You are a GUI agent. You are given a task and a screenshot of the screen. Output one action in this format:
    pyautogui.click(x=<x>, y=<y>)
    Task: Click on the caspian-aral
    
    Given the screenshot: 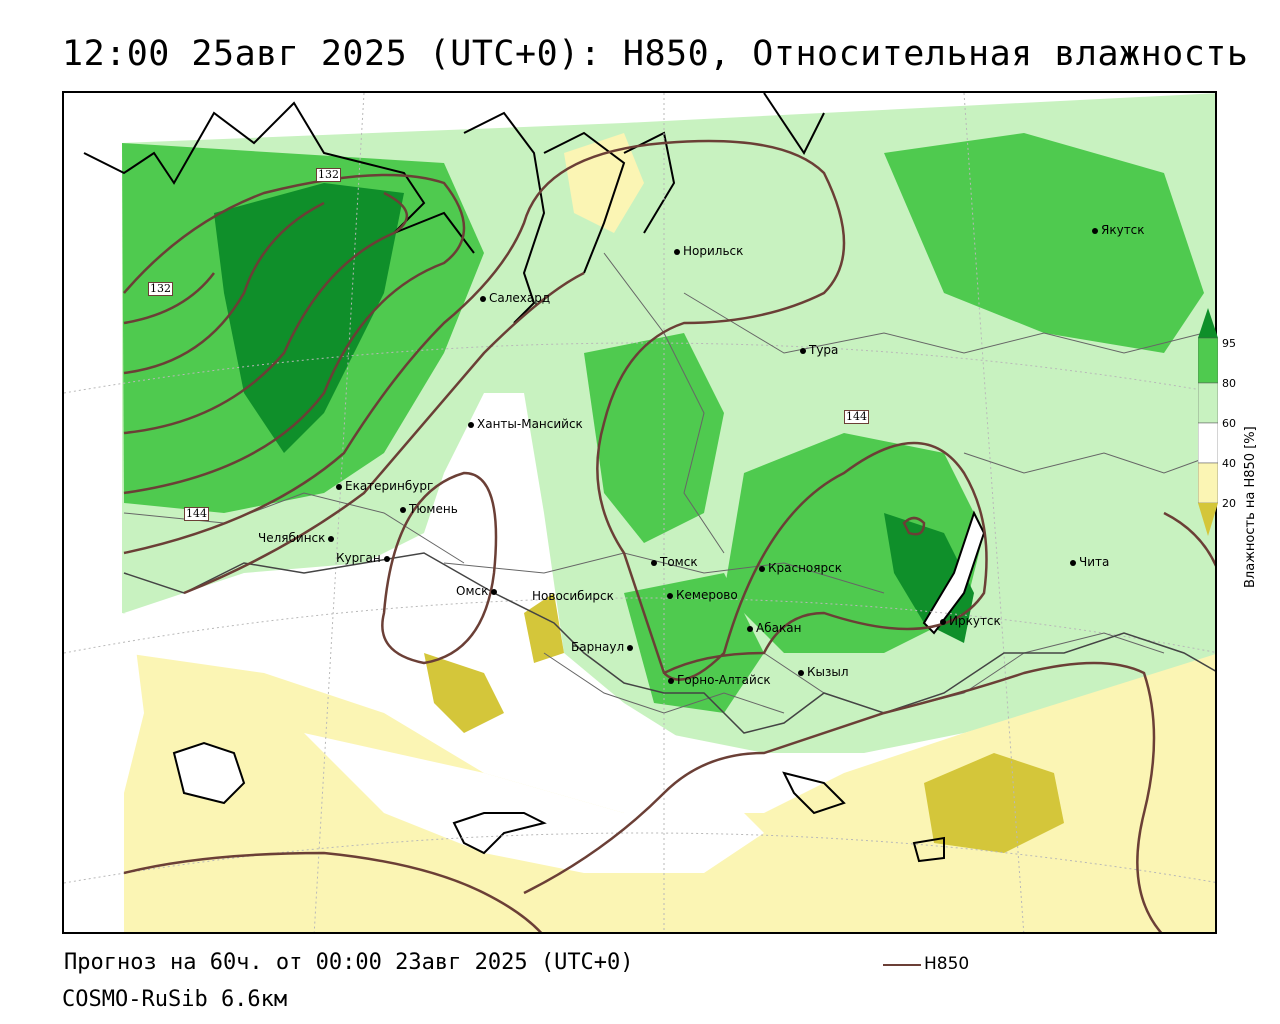 What is the action you would take?
    pyautogui.click(x=209, y=773)
    